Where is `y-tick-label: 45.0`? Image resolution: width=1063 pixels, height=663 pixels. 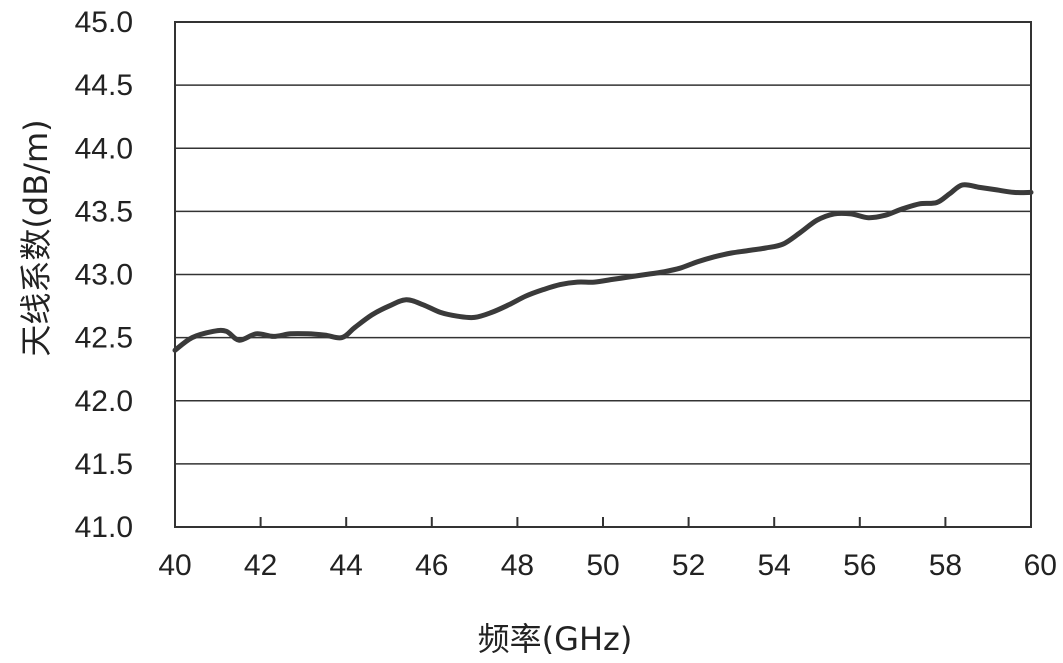 y-tick-label: 45.0 is located at coordinates (104, 22).